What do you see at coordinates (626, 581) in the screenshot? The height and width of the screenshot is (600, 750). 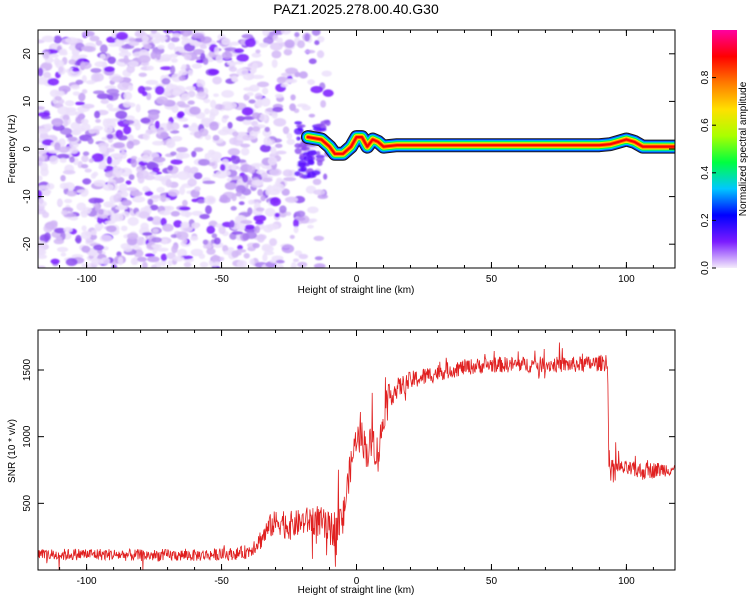 I see `x-tick-label: 100` at bounding box center [626, 581].